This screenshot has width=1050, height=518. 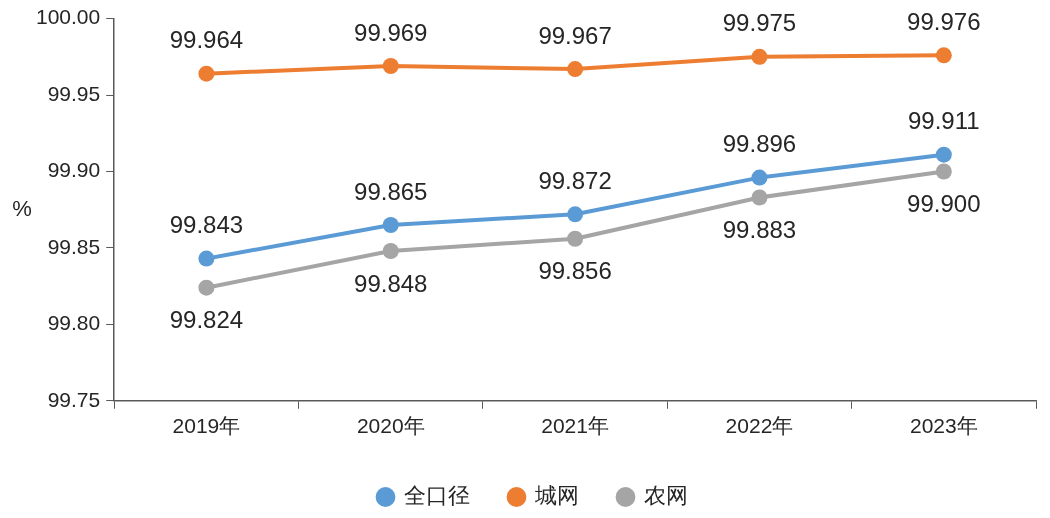 What do you see at coordinates (944, 21) in the screenshot?
I see `data-label: 99.976` at bounding box center [944, 21].